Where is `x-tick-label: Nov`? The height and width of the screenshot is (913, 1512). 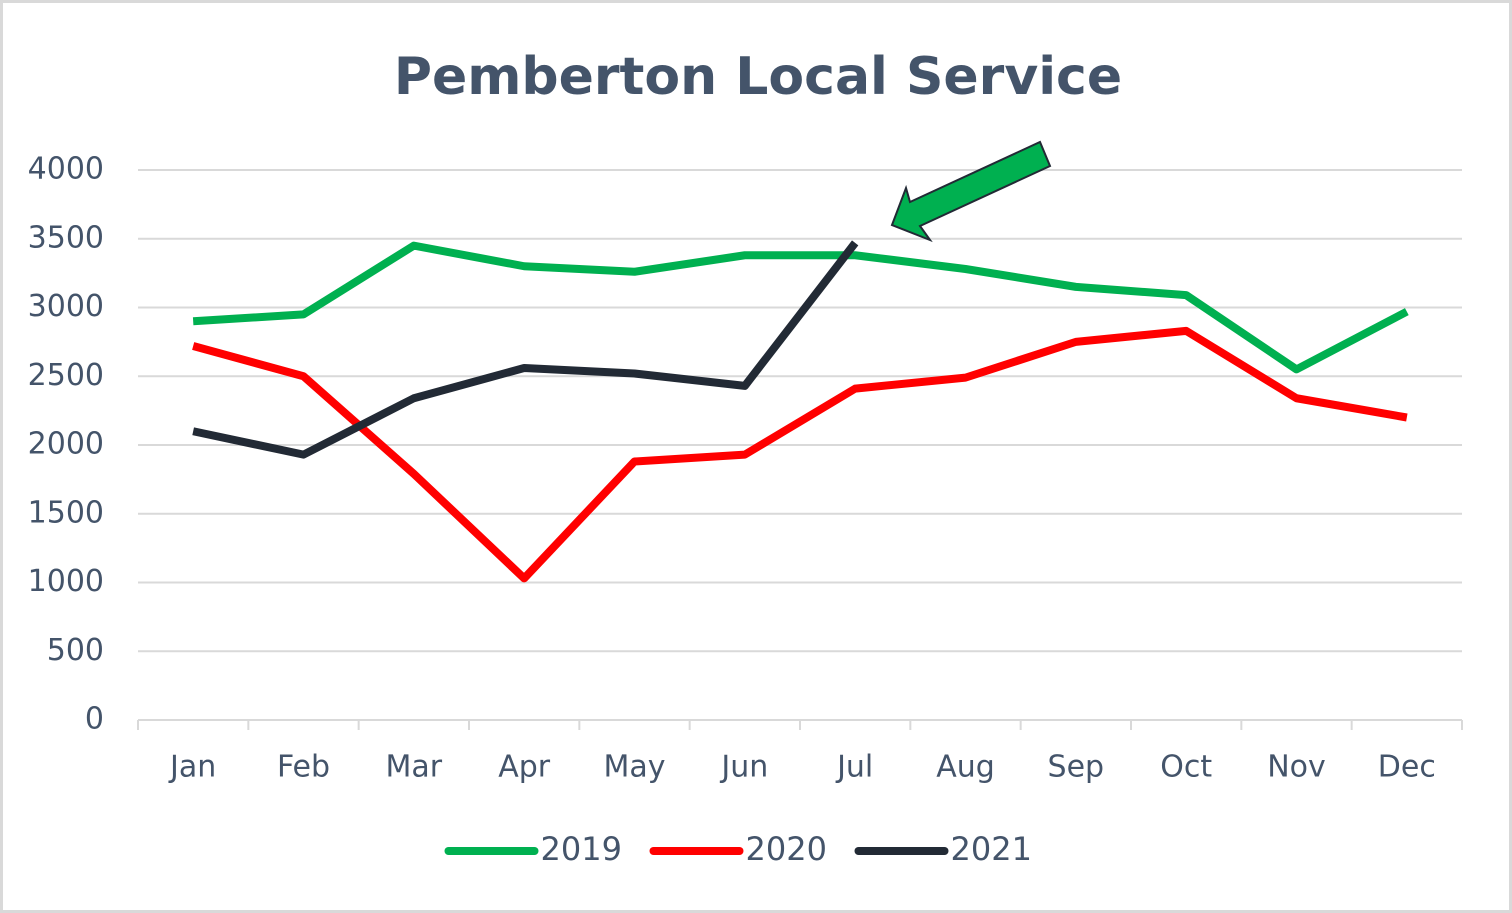
x-tick-label: Nov is located at coordinates (1296, 767).